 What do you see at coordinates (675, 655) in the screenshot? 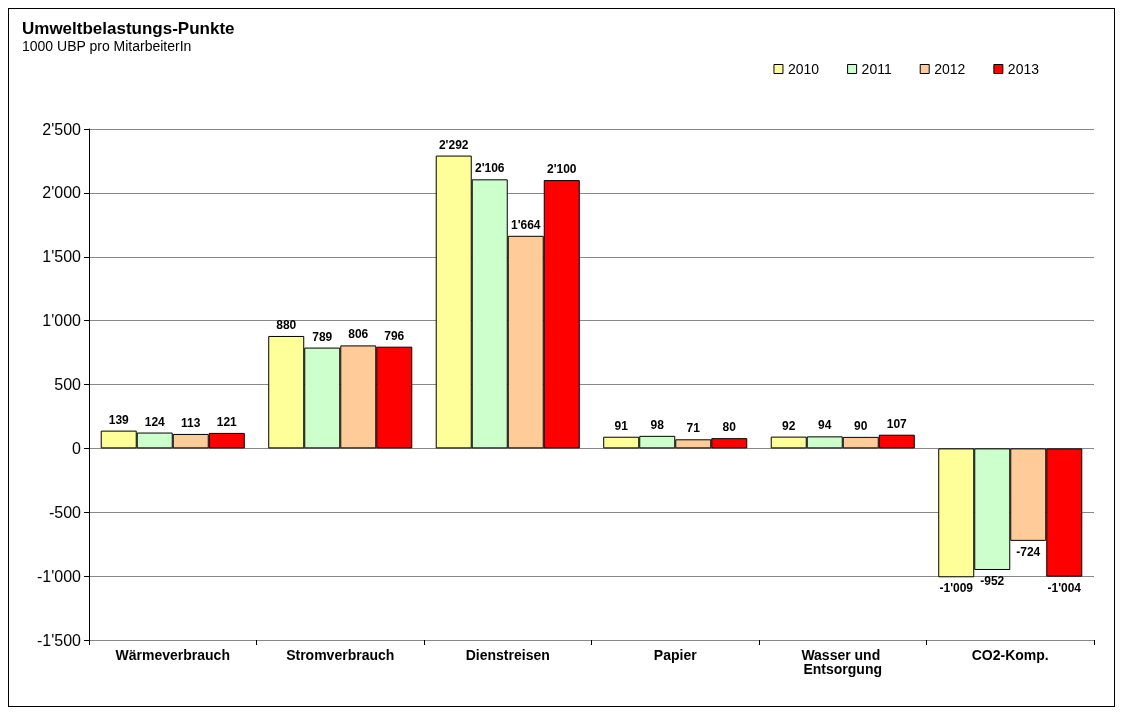
I see `x-tick-label: Papier` at bounding box center [675, 655].